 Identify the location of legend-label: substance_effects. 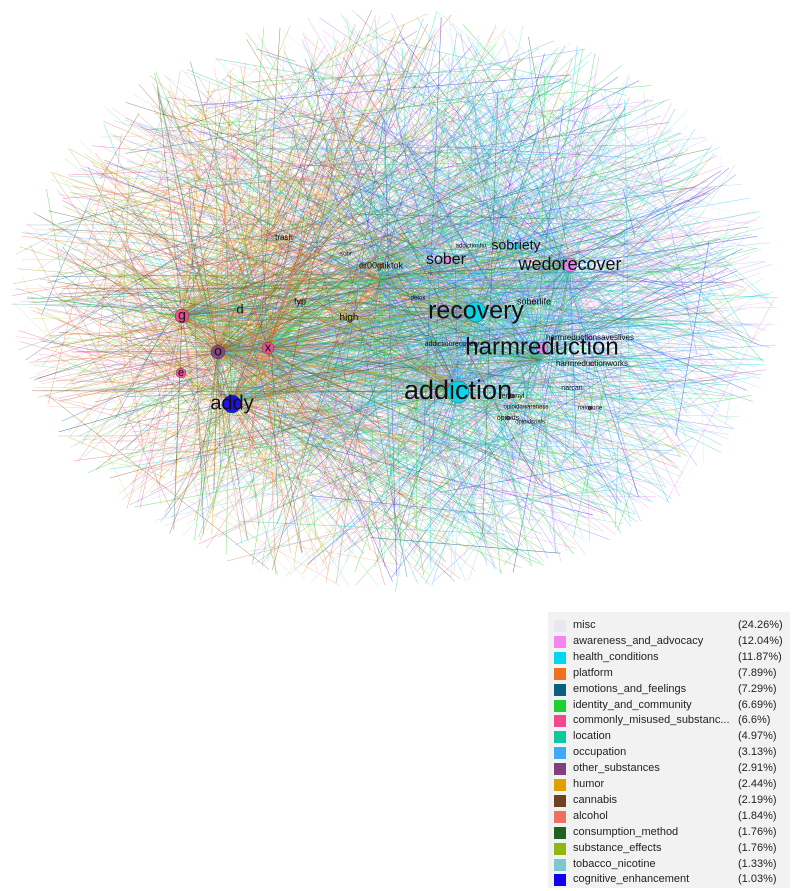
(617, 847).